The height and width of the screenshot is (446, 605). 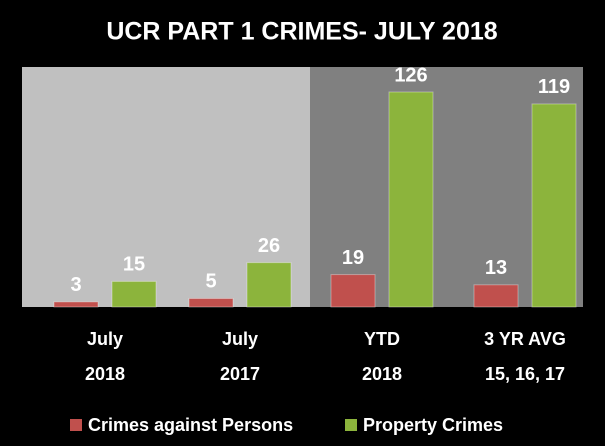 What do you see at coordinates (269, 246) in the screenshot?
I see `value-label: 26` at bounding box center [269, 246].